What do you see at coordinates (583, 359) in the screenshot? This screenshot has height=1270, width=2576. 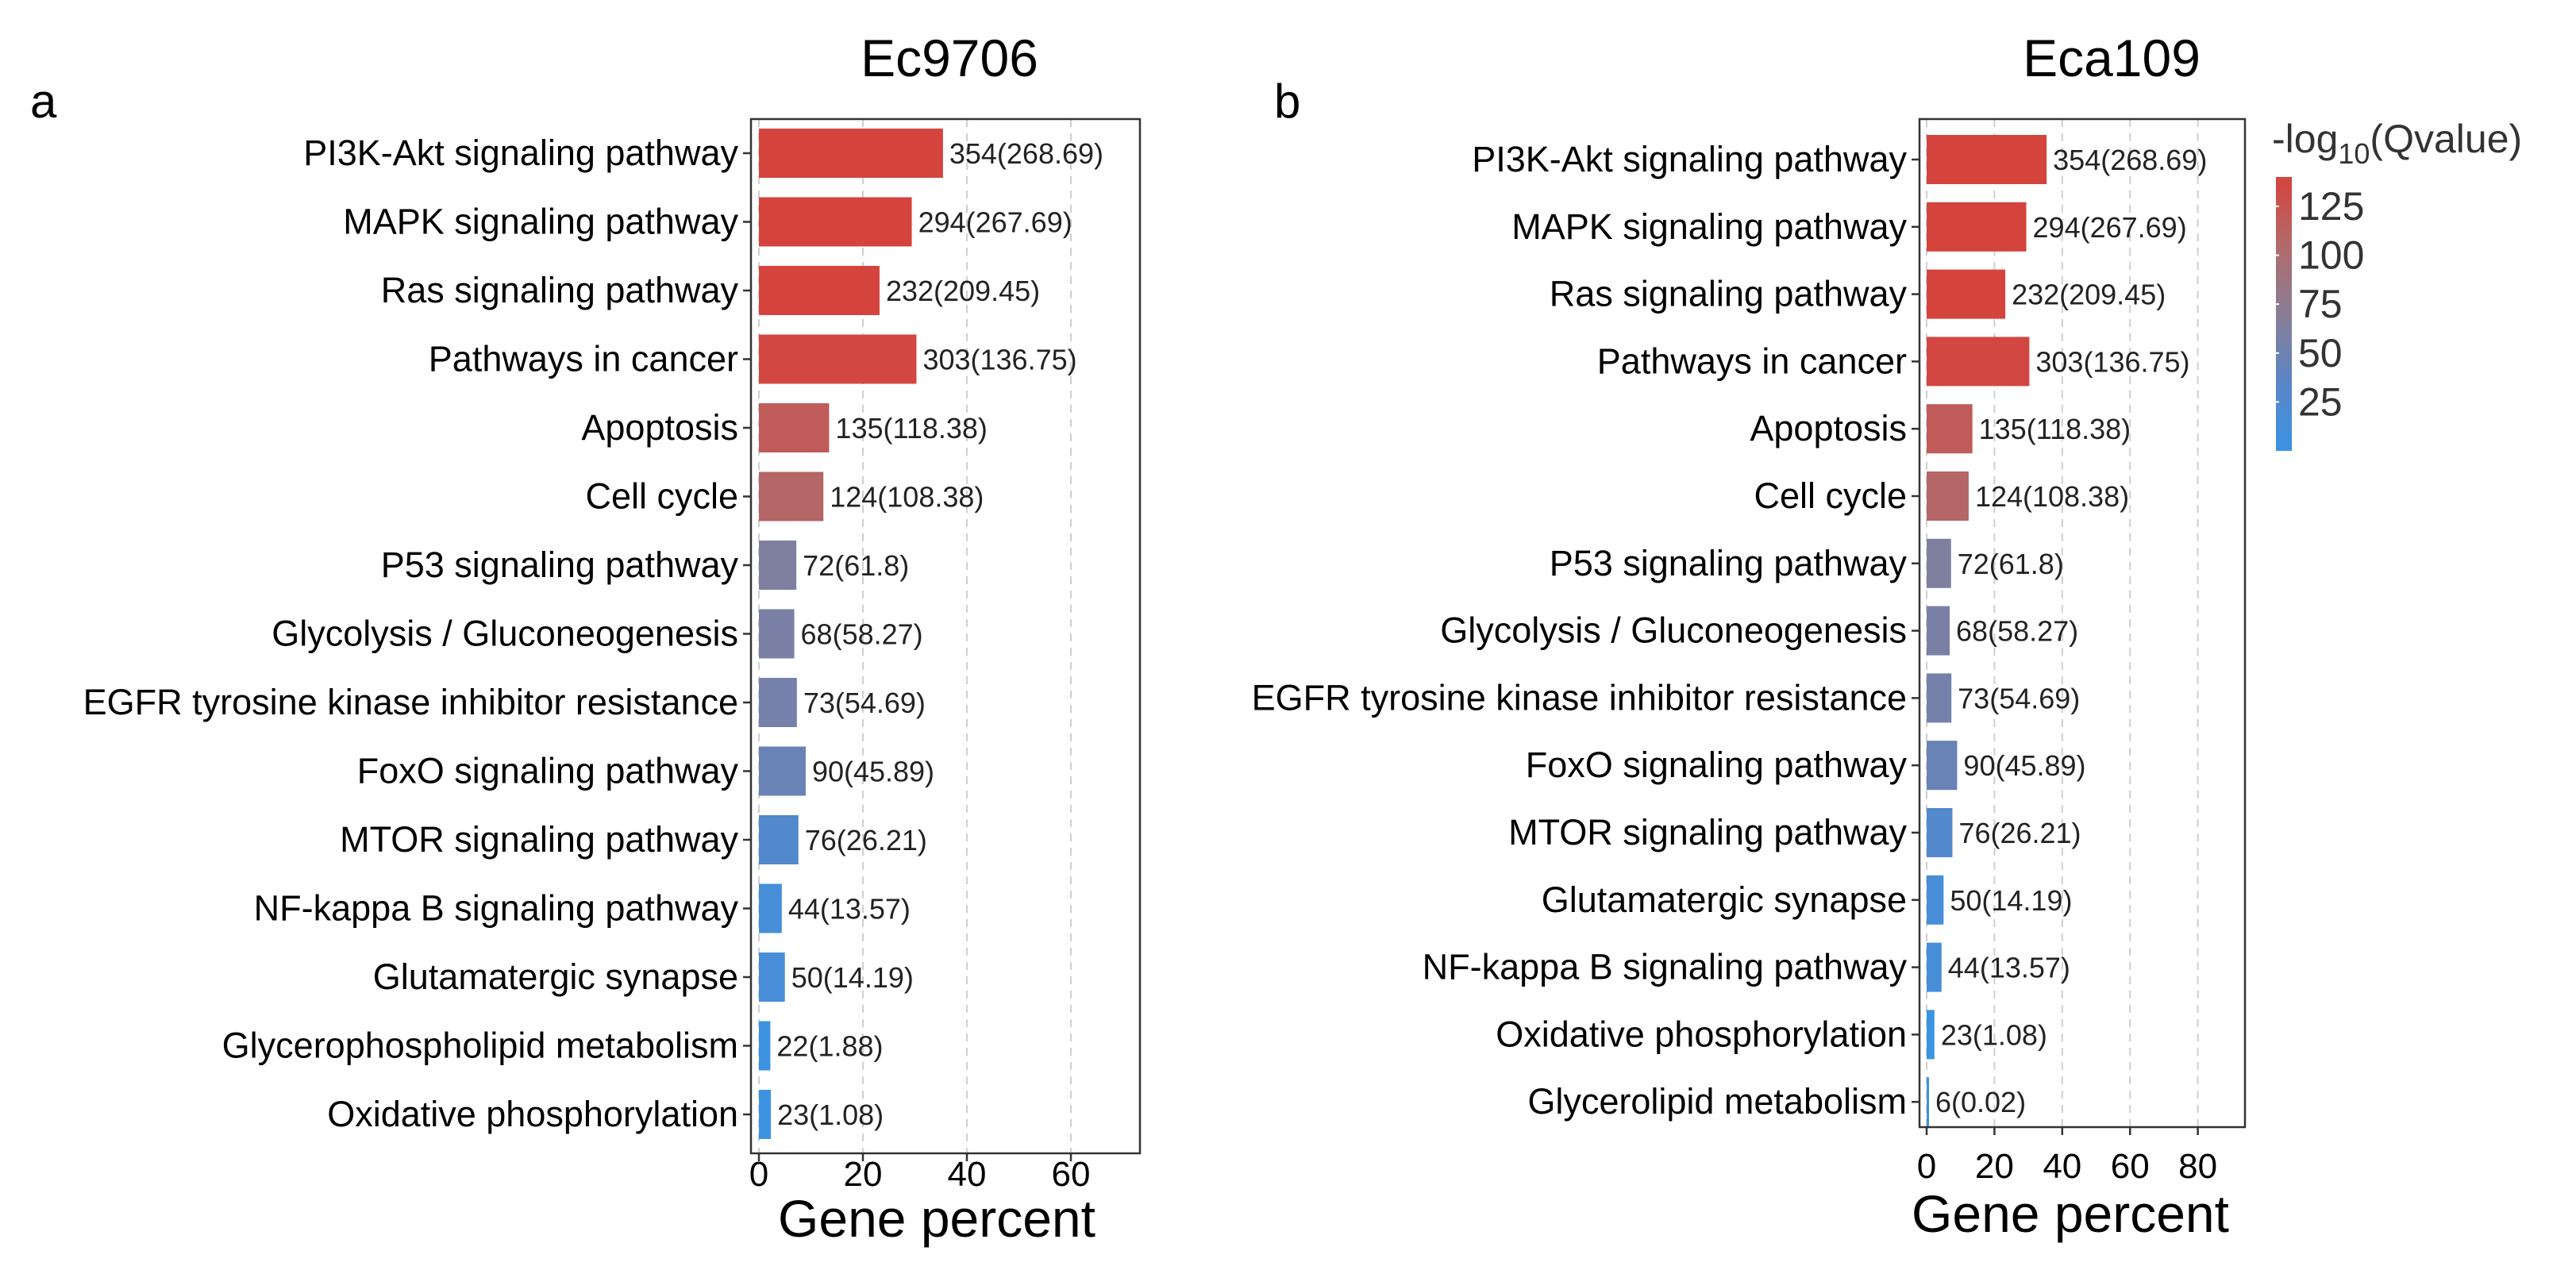 I see `category-label-a-4: Pathways in cancer` at bounding box center [583, 359].